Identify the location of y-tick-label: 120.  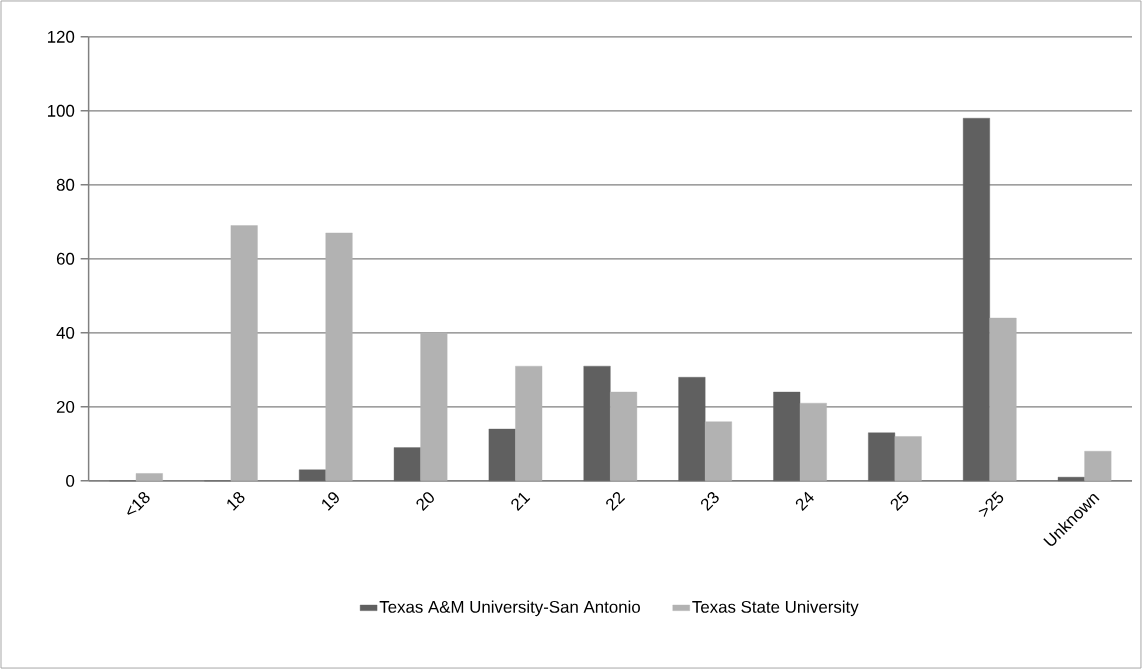
(61, 36).